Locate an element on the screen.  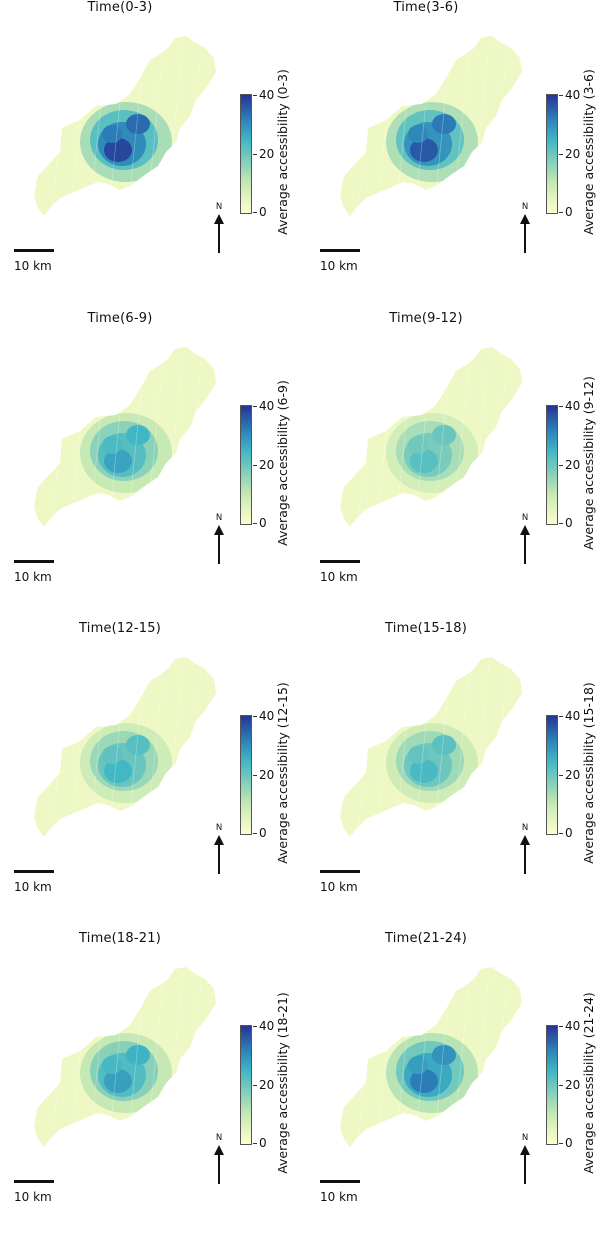
panel-title: Time(12-15) is located at coordinates (120, 628).